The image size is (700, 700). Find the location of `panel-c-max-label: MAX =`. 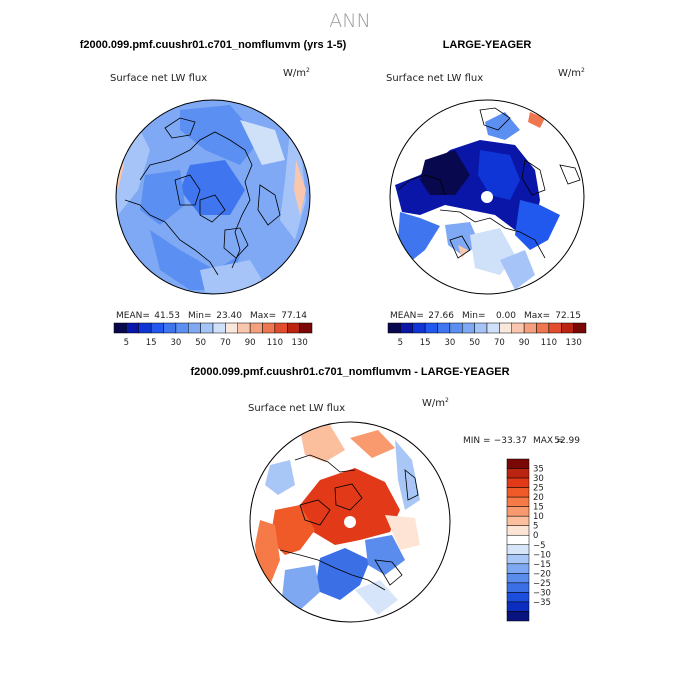

panel-c-max-label: MAX = is located at coordinates (548, 441).